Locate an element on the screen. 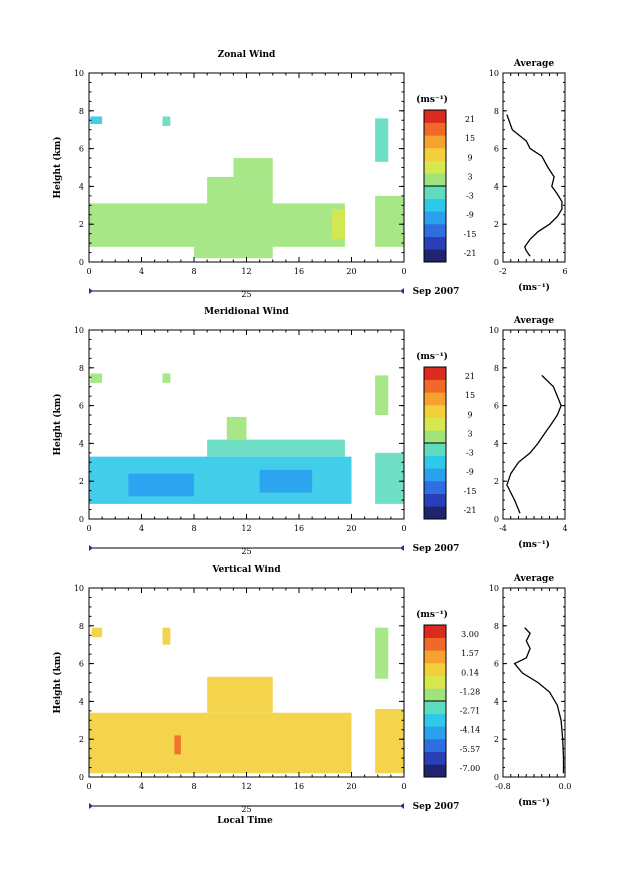 This screenshot has height=873, width=624. profile-y-tick-label: 0 is located at coordinates (496, 262).